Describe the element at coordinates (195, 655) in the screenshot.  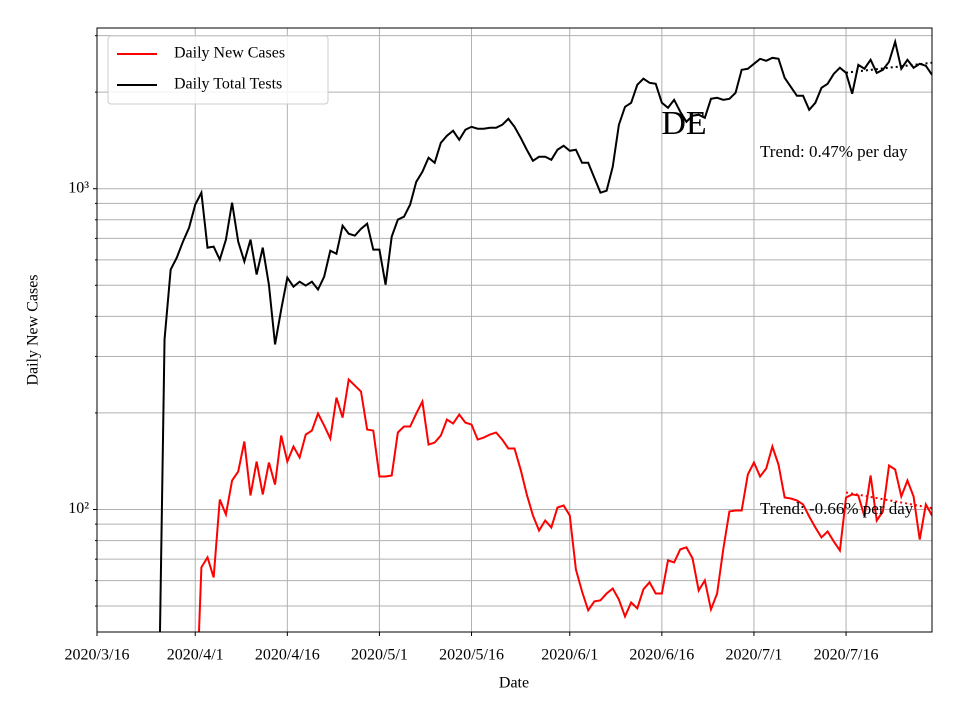
I see `x-tick-label: 2020/4/1` at that location.